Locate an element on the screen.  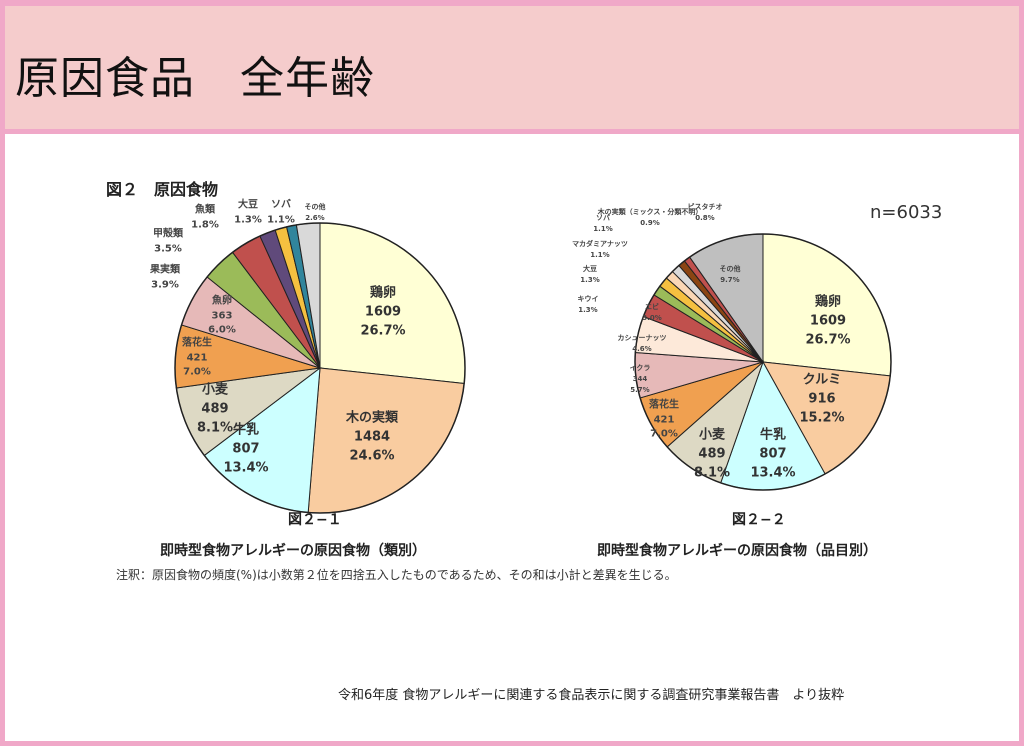
slice-label: イクラ 344 5.7% is located at coordinates (640, 380).